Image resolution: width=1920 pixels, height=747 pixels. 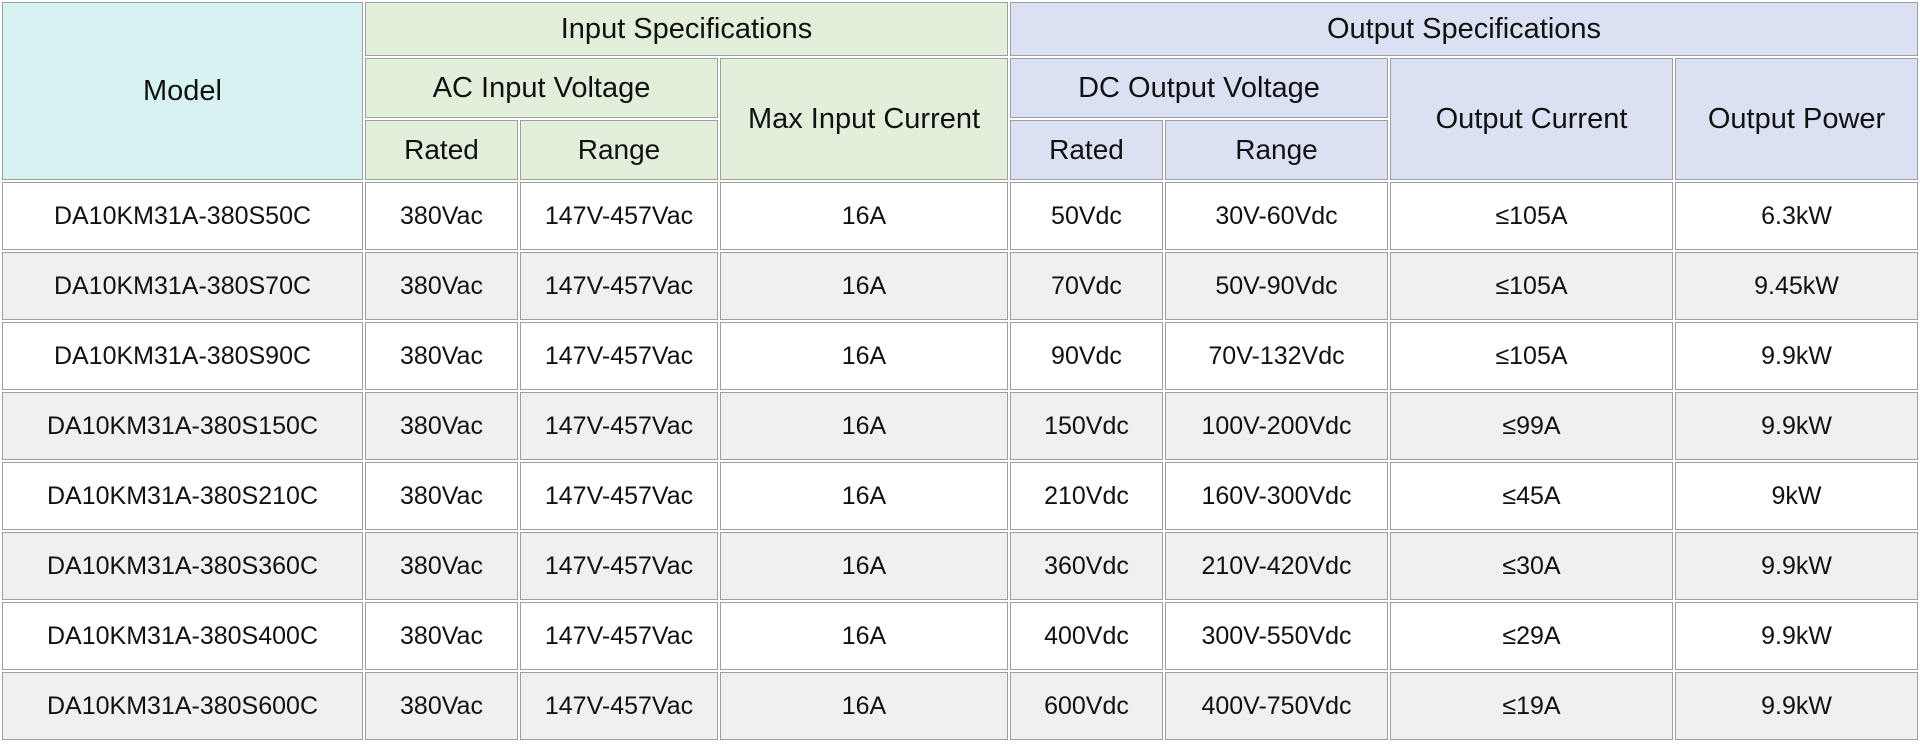 What do you see at coordinates (864, 119) in the screenshot?
I see `column-header-max-input-current: Max Input Current` at bounding box center [864, 119].